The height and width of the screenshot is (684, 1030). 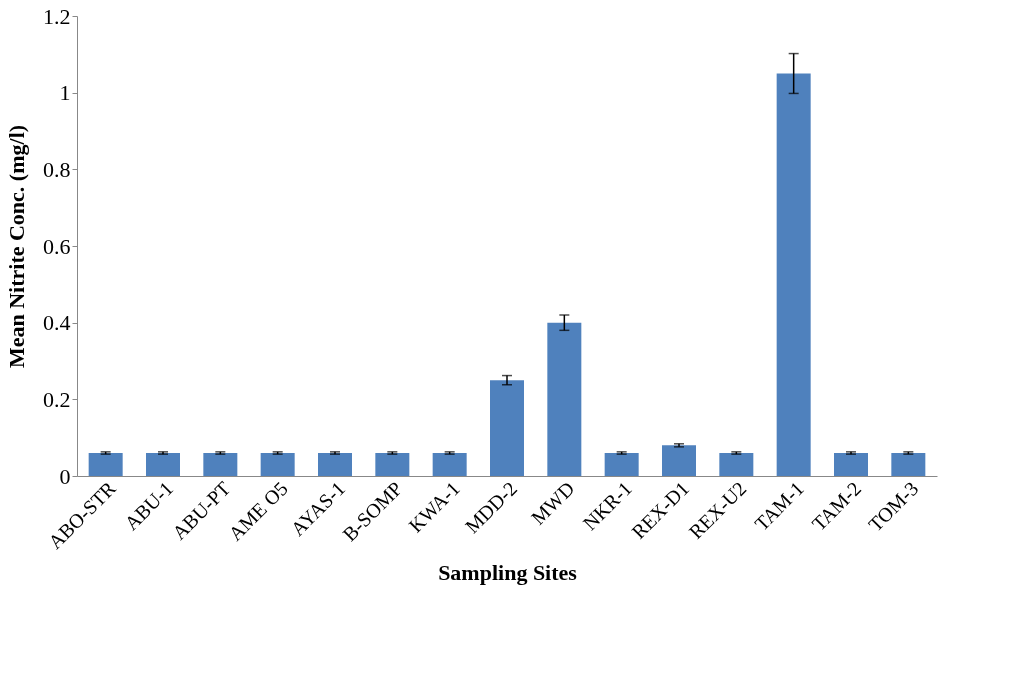 What do you see at coordinates (57, 169) in the screenshot?
I see `y-tick-label: 0.8` at bounding box center [57, 169].